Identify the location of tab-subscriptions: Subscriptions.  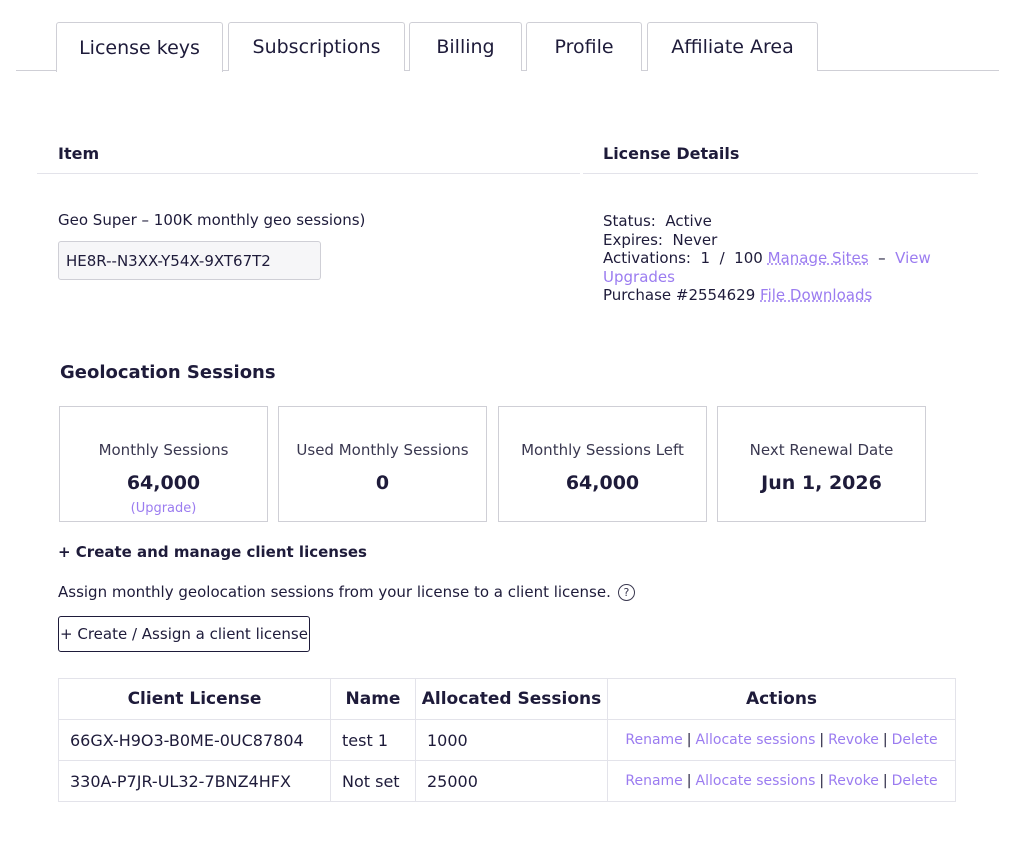
(316, 46).